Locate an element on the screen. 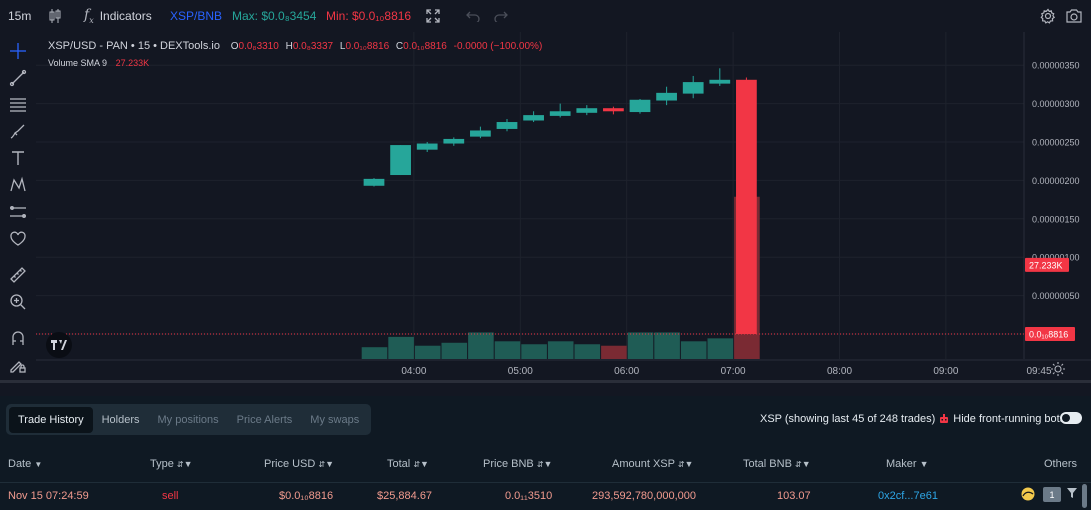 Image resolution: width=1091 pixels, height=510 pixels. price-tag-bg is located at coordinates (1050, 334).